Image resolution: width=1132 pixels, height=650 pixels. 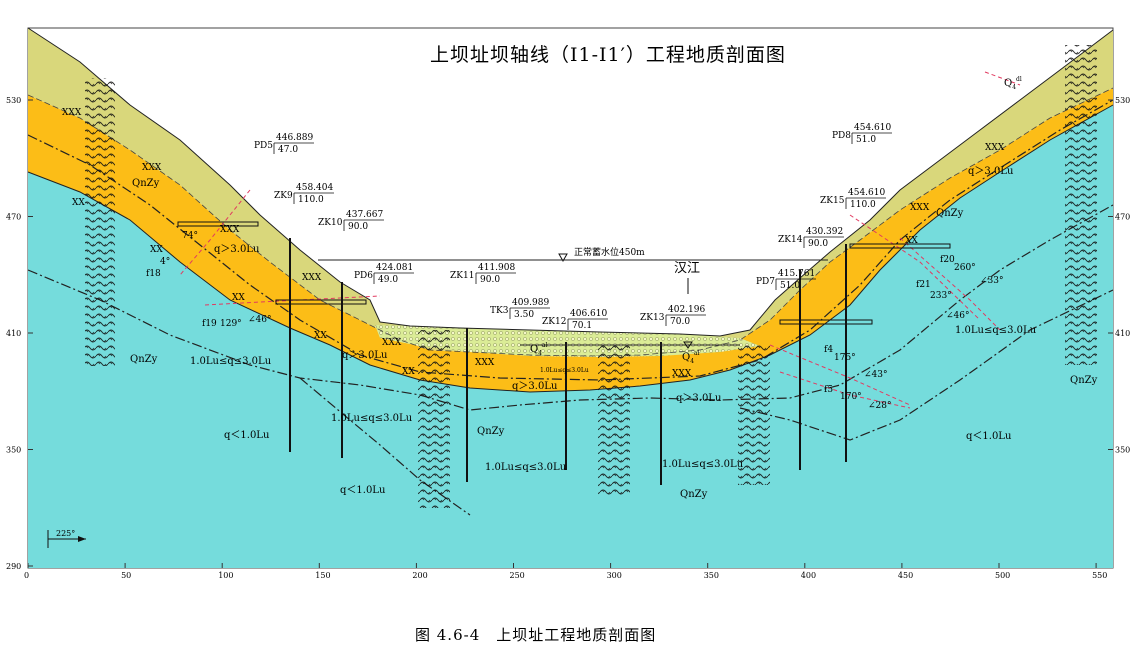 What do you see at coordinates (808, 575) in the screenshot?
I see `x-tick-label: 400` at bounding box center [808, 575].